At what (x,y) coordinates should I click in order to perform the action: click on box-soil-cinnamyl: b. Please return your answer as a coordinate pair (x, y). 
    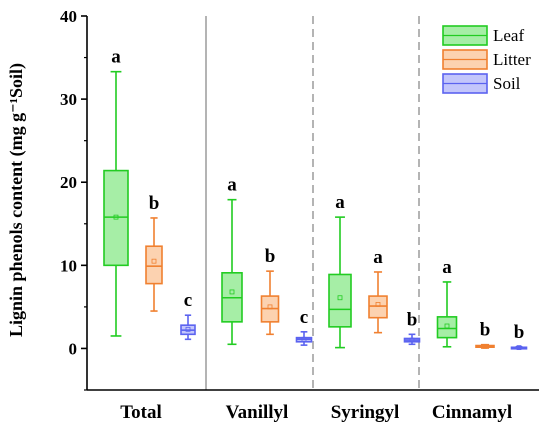
    Looking at the image, I should click on (519, 336).